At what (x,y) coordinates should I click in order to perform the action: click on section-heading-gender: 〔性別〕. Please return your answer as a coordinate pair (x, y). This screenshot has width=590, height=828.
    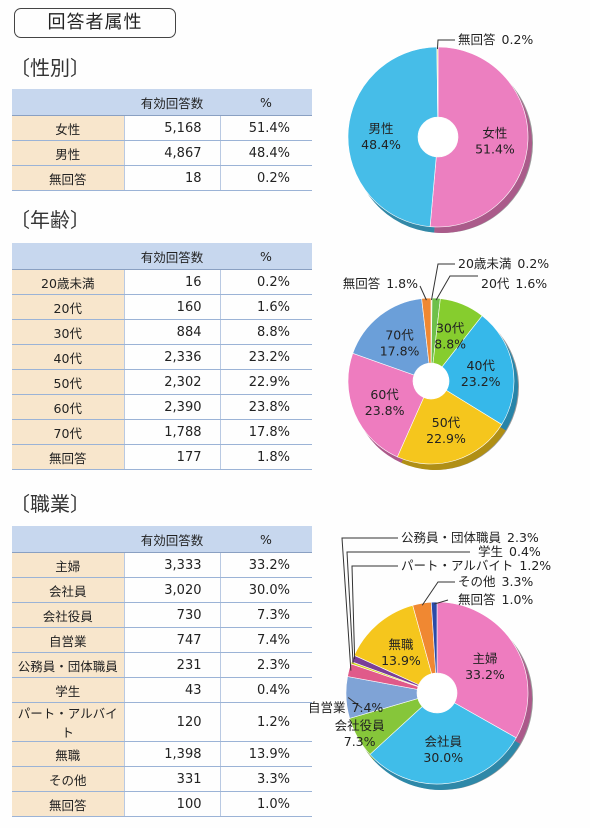
    Looking at the image, I should click on (50, 68).